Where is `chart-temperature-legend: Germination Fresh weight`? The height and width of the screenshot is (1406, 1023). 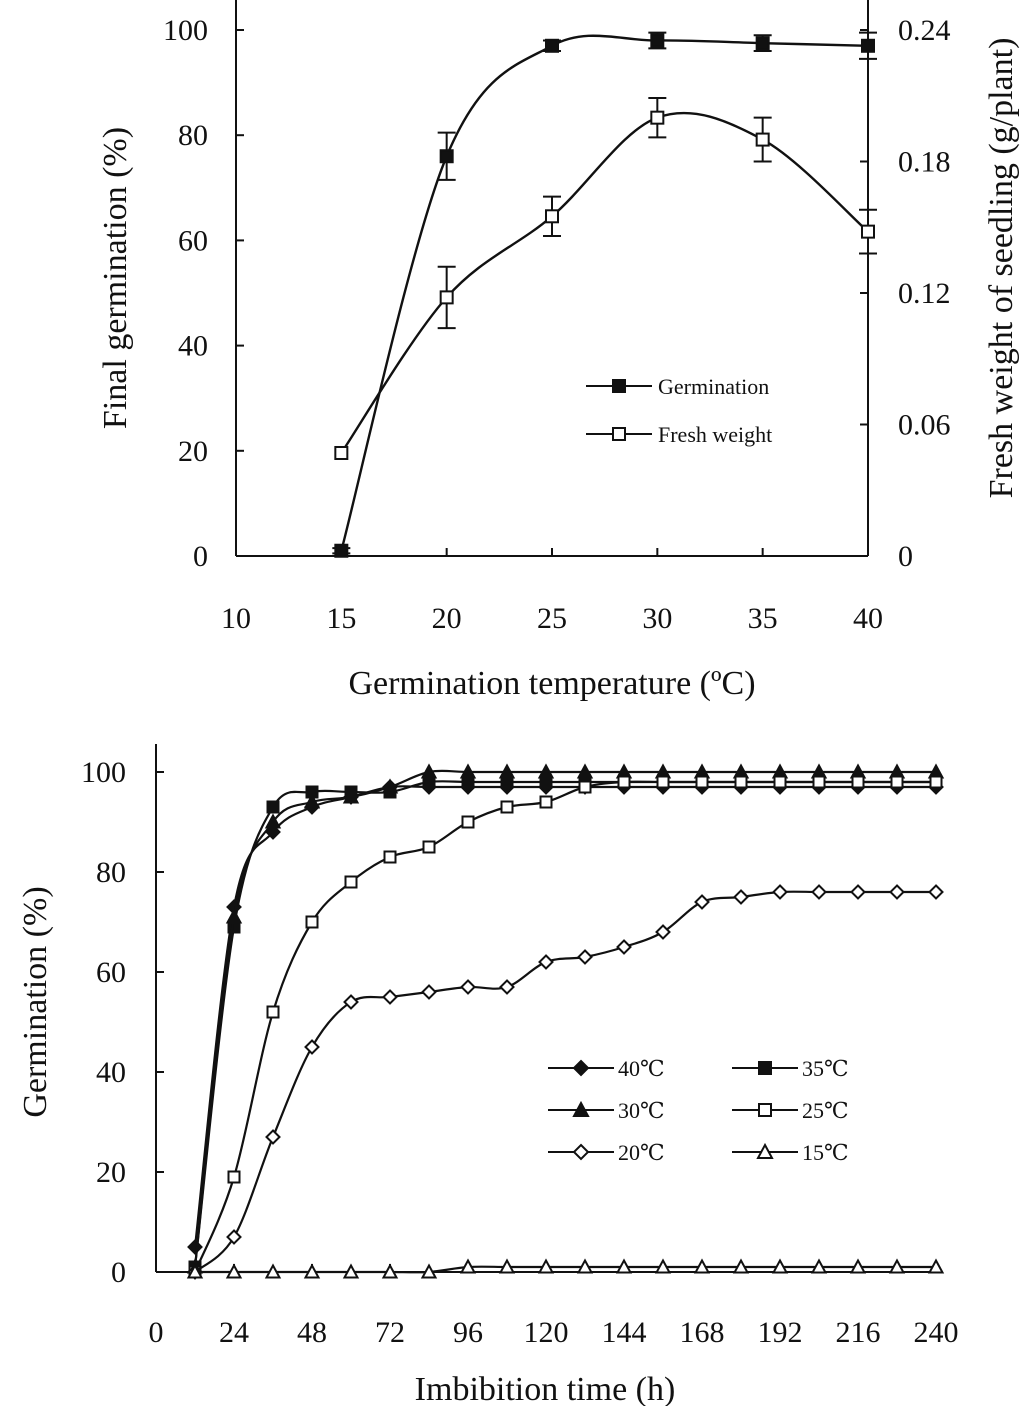 chart-temperature-legend: Germination Fresh weight is located at coordinates (679, 410).